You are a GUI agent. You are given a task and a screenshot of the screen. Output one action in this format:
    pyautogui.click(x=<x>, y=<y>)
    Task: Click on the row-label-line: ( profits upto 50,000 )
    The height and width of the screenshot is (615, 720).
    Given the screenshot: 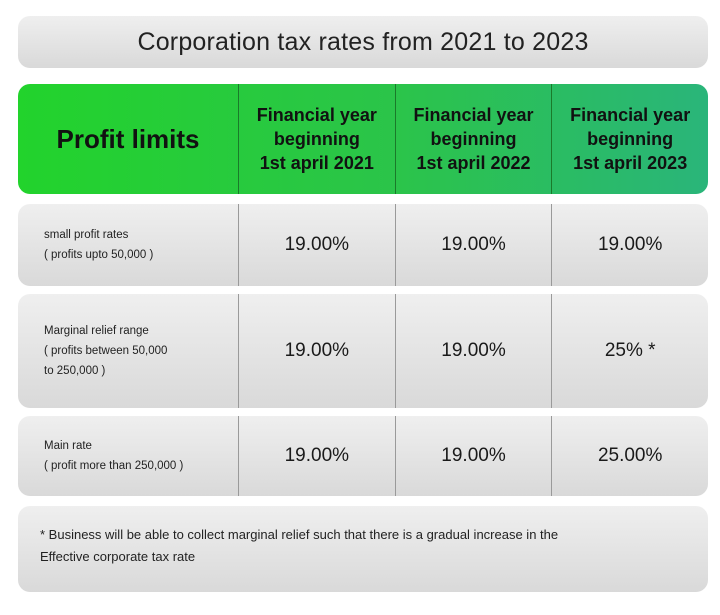 What is the action you would take?
    pyautogui.click(x=99, y=255)
    